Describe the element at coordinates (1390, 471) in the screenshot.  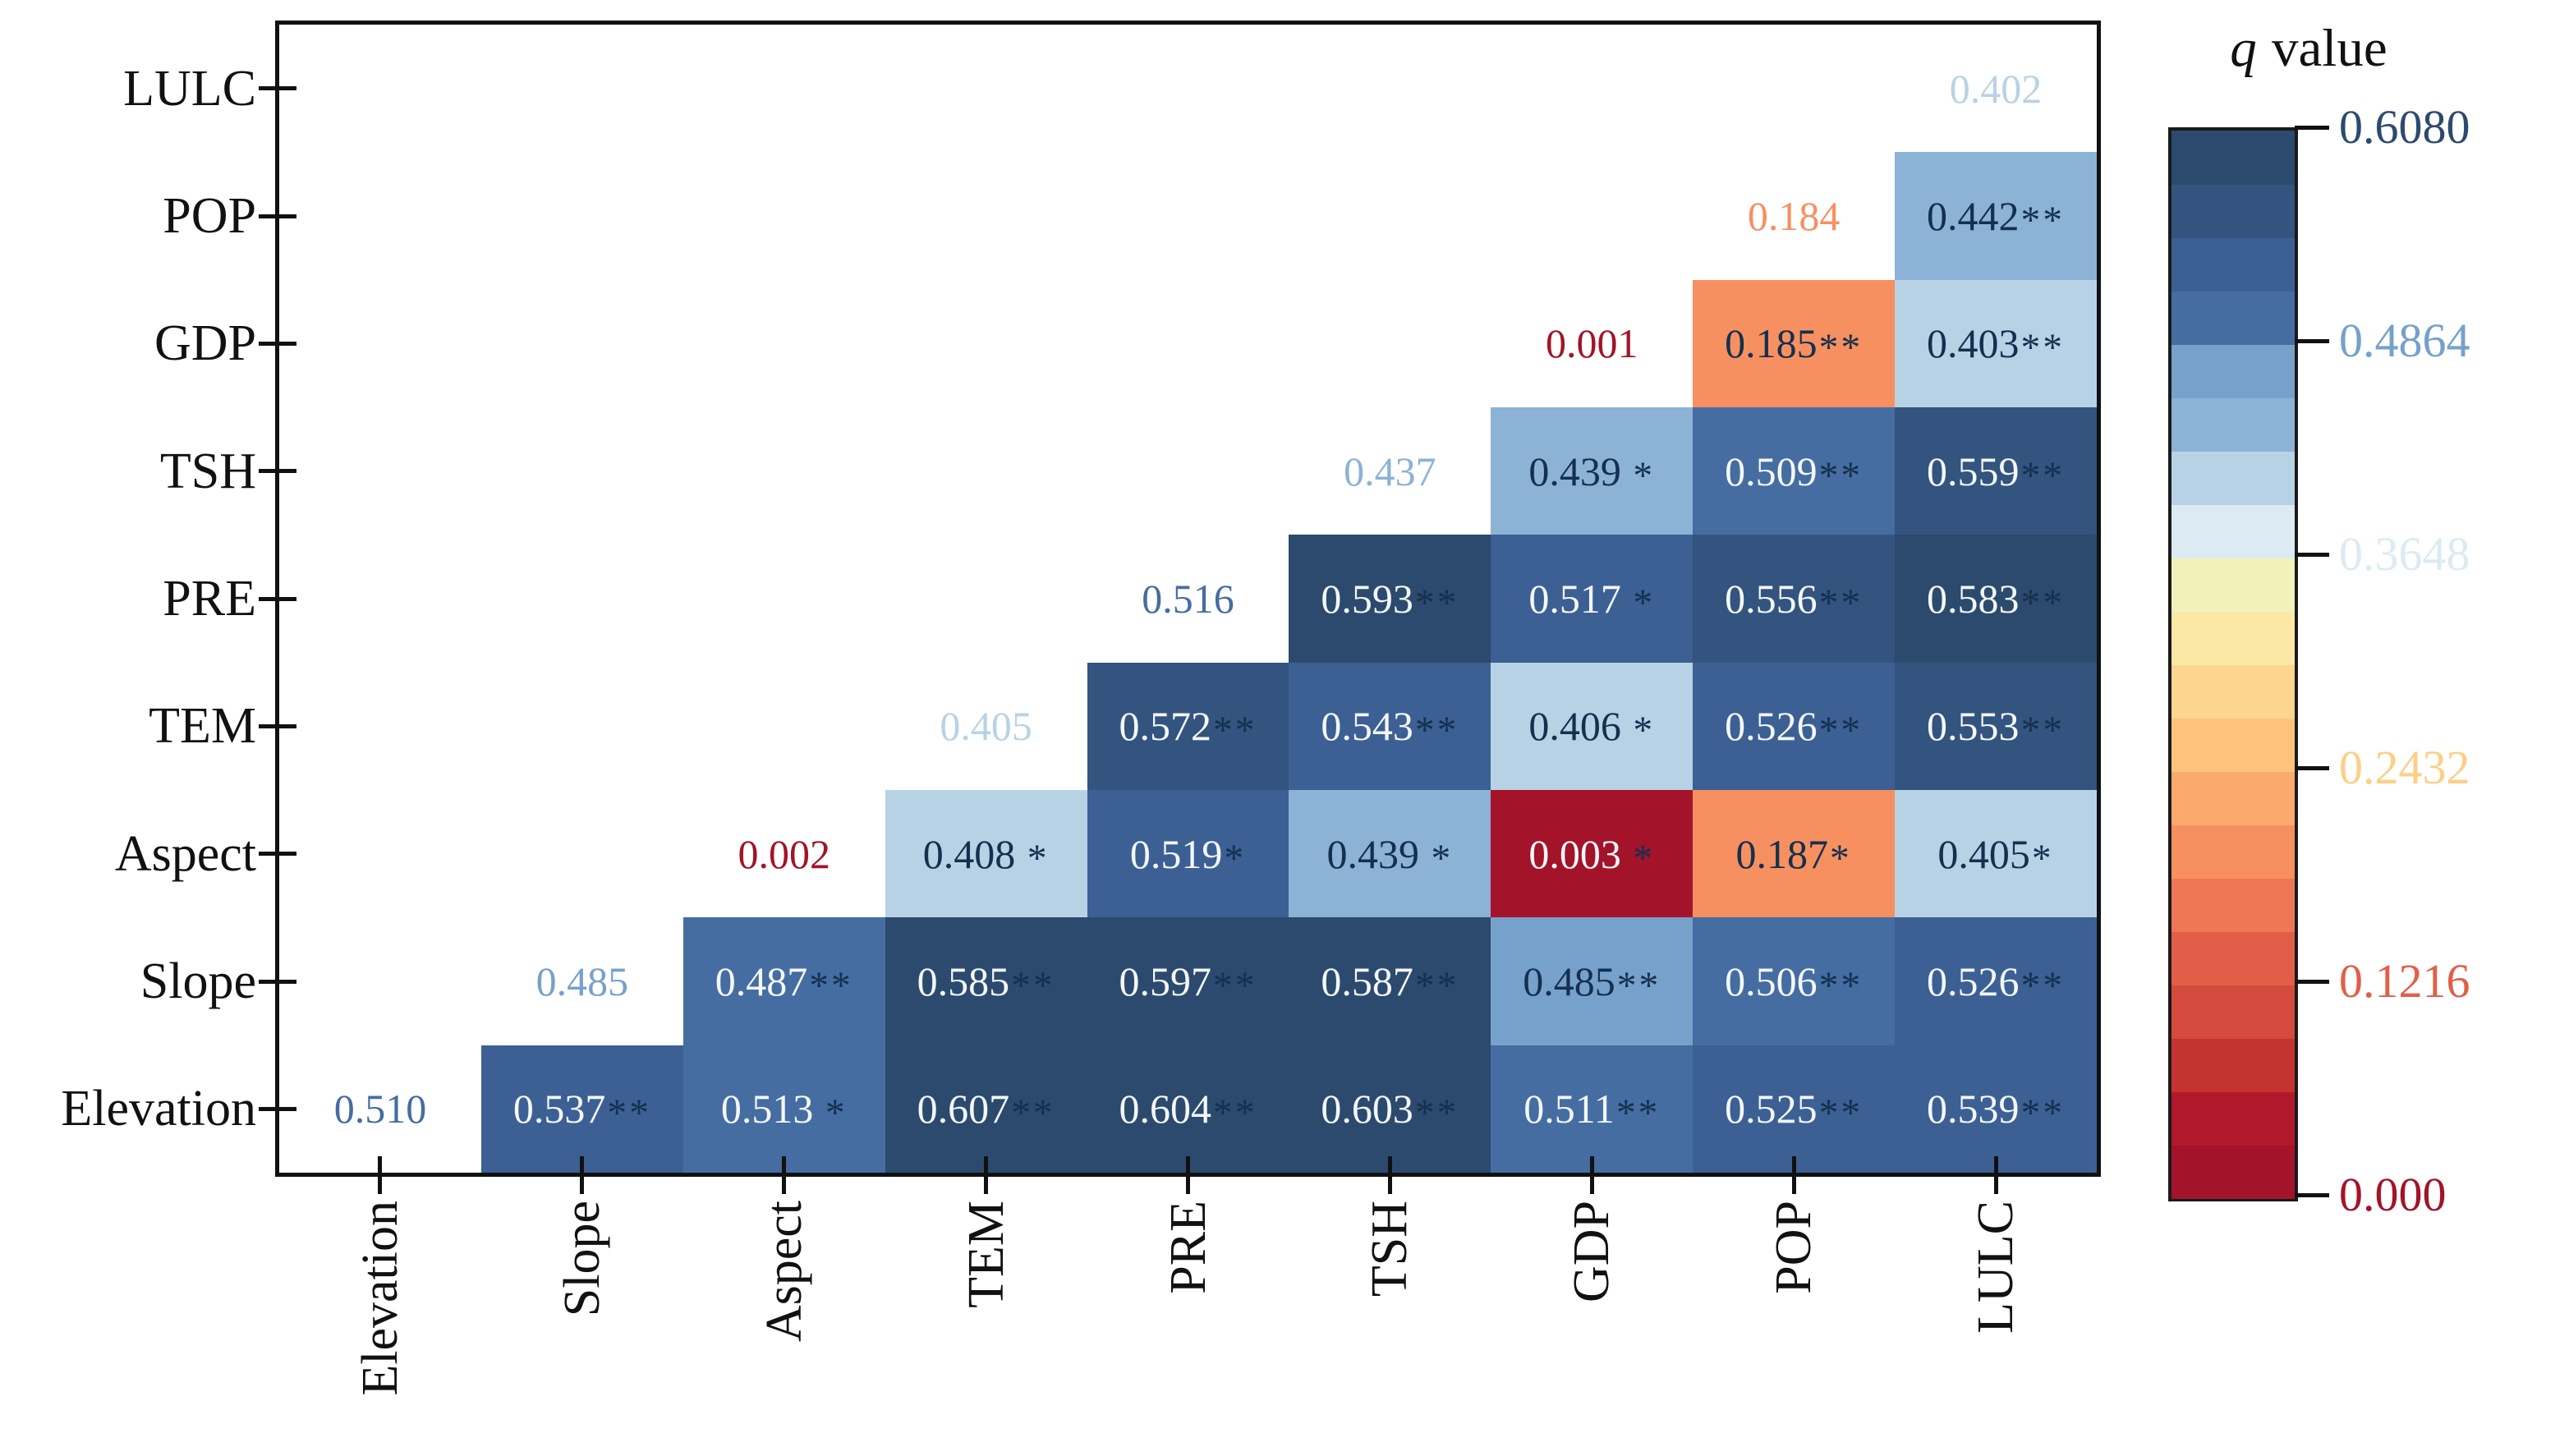
I see `cell-TSH-TSH: 0.437` at that location.